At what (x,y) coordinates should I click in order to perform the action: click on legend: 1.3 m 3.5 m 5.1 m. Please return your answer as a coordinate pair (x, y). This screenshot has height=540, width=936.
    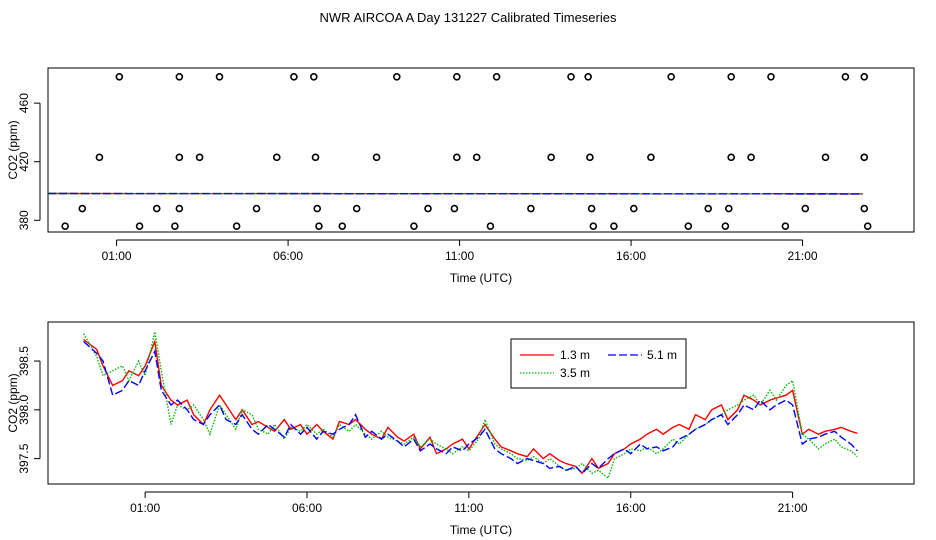
    Looking at the image, I should click on (598, 363).